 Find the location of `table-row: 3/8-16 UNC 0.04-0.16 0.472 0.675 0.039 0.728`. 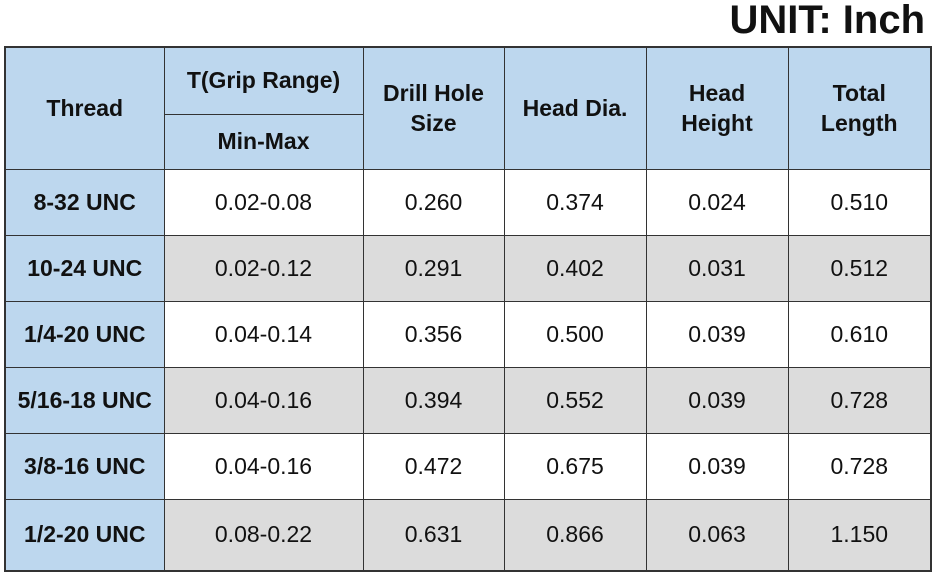

table-row: 3/8-16 UNC 0.04-0.16 0.472 0.675 0.039 0.728 is located at coordinates (468, 466).